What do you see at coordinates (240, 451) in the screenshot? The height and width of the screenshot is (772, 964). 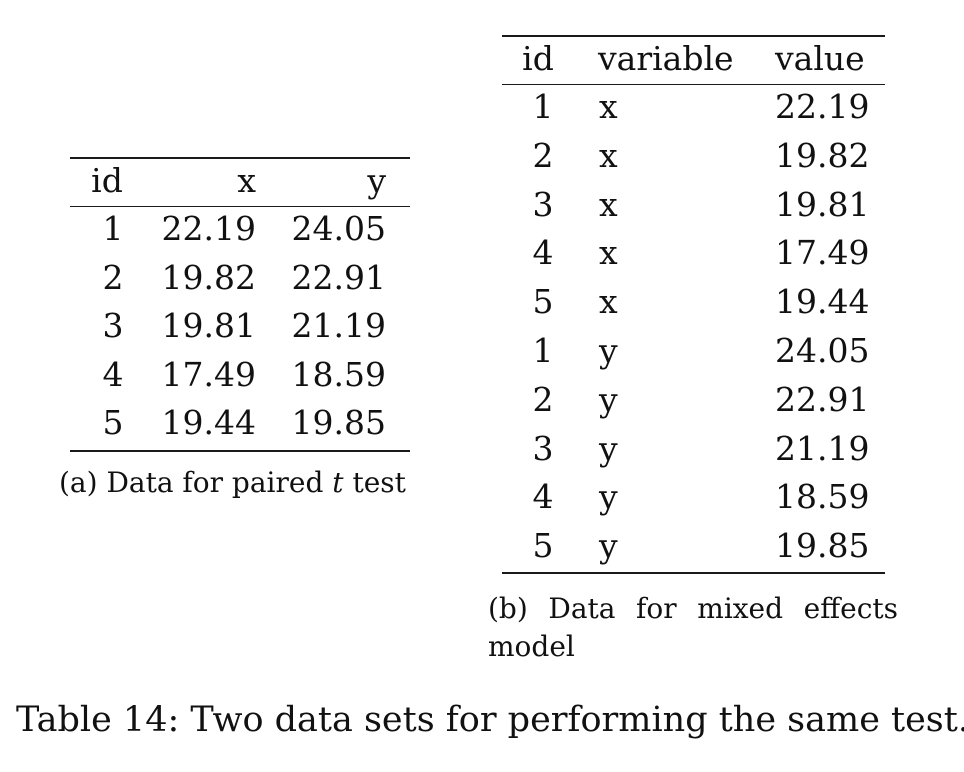 I see `table-a-bottom-rule` at bounding box center [240, 451].